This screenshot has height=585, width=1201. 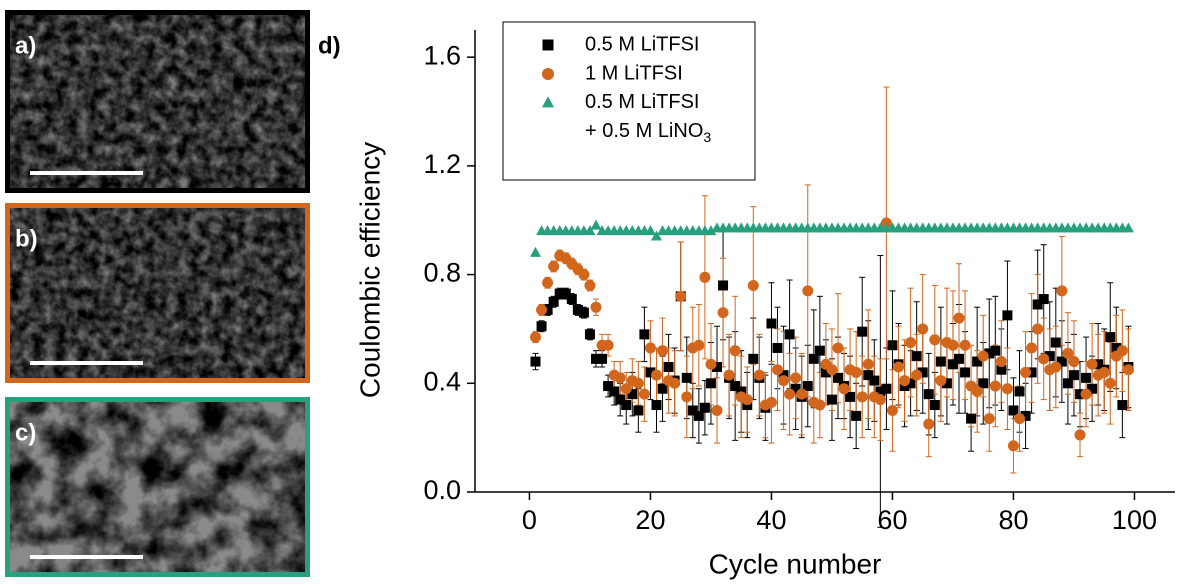 What do you see at coordinates (529, 520) in the screenshot?
I see `x-tick-label: 0` at bounding box center [529, 520].